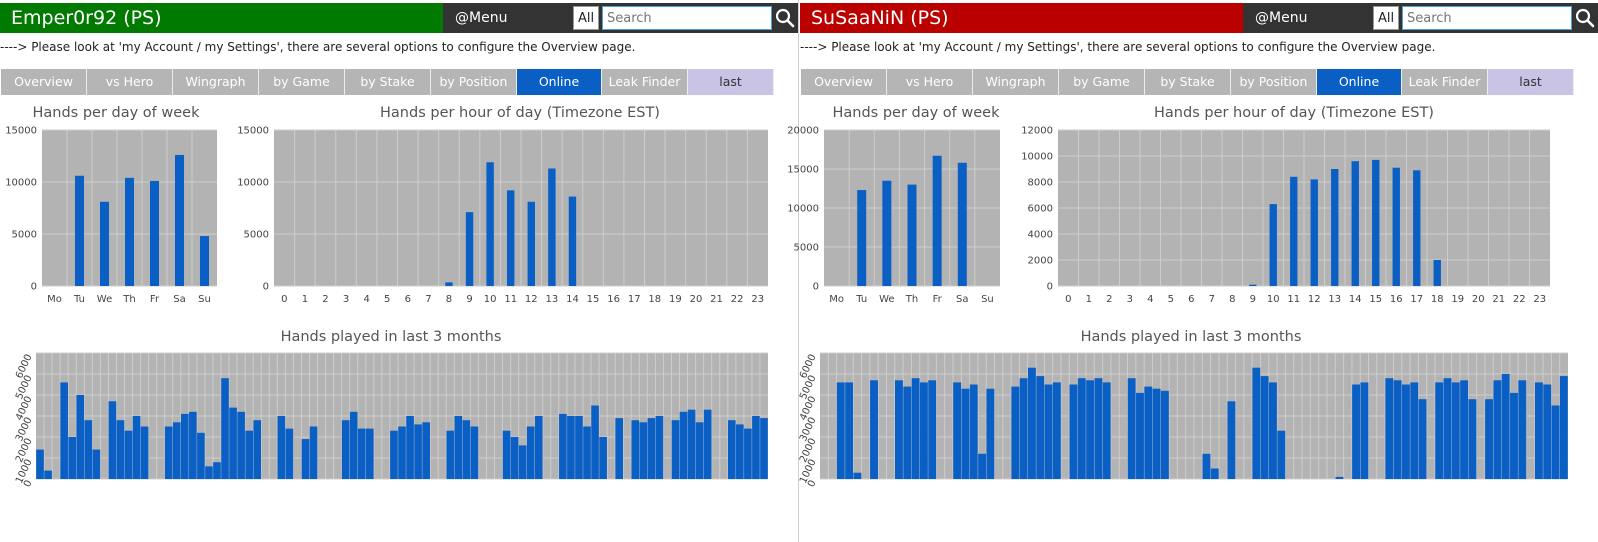 The height and width of the screenshot is (542, 1598). I want to click on y-tick-label: 2000, so click(808, 451).